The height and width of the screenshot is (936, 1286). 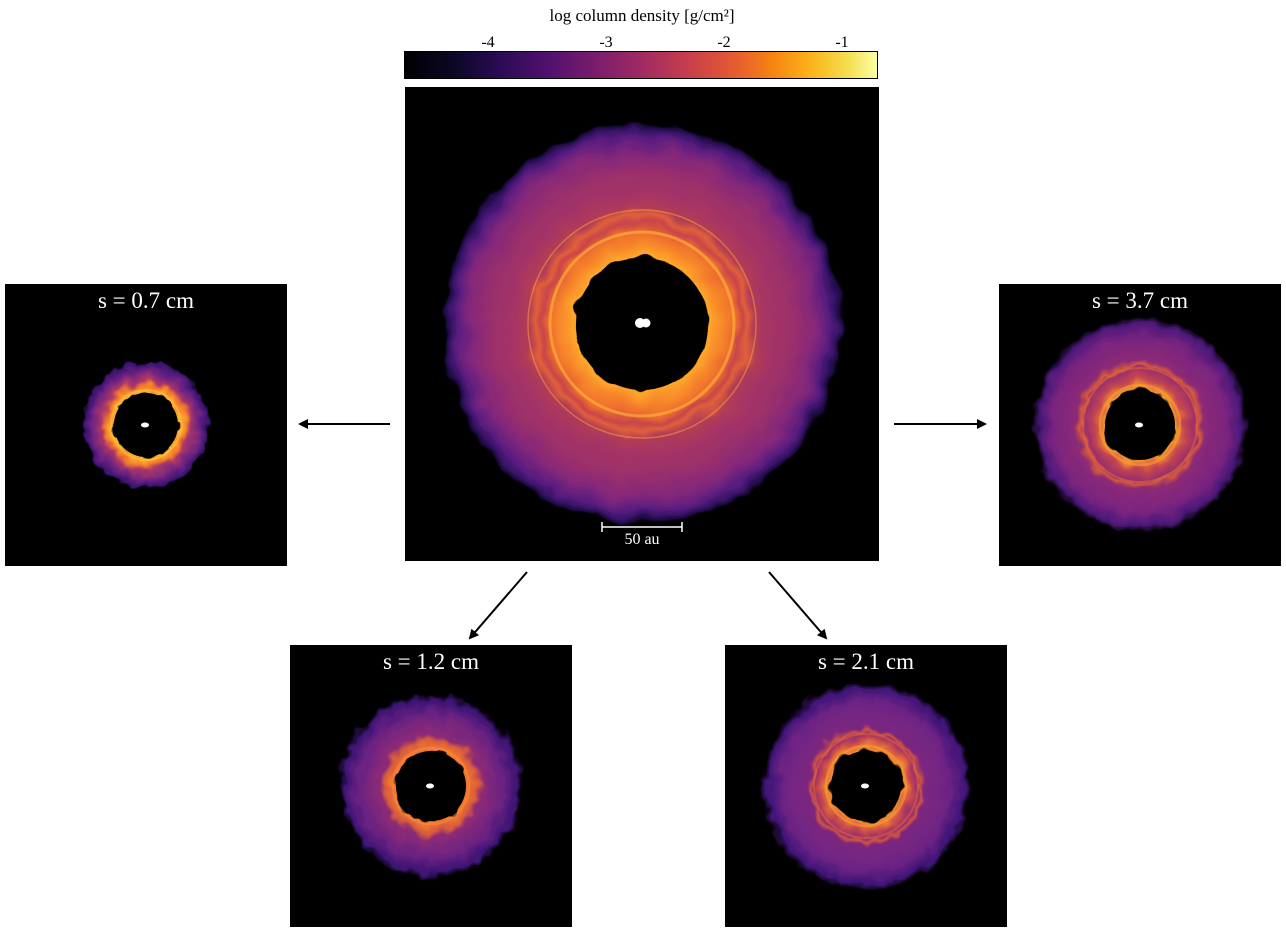 What do you see at coordinates (866, 661) in the screenshot?
I see `panel-label: s = 2.1 cm` at bounding box center [866, 661].